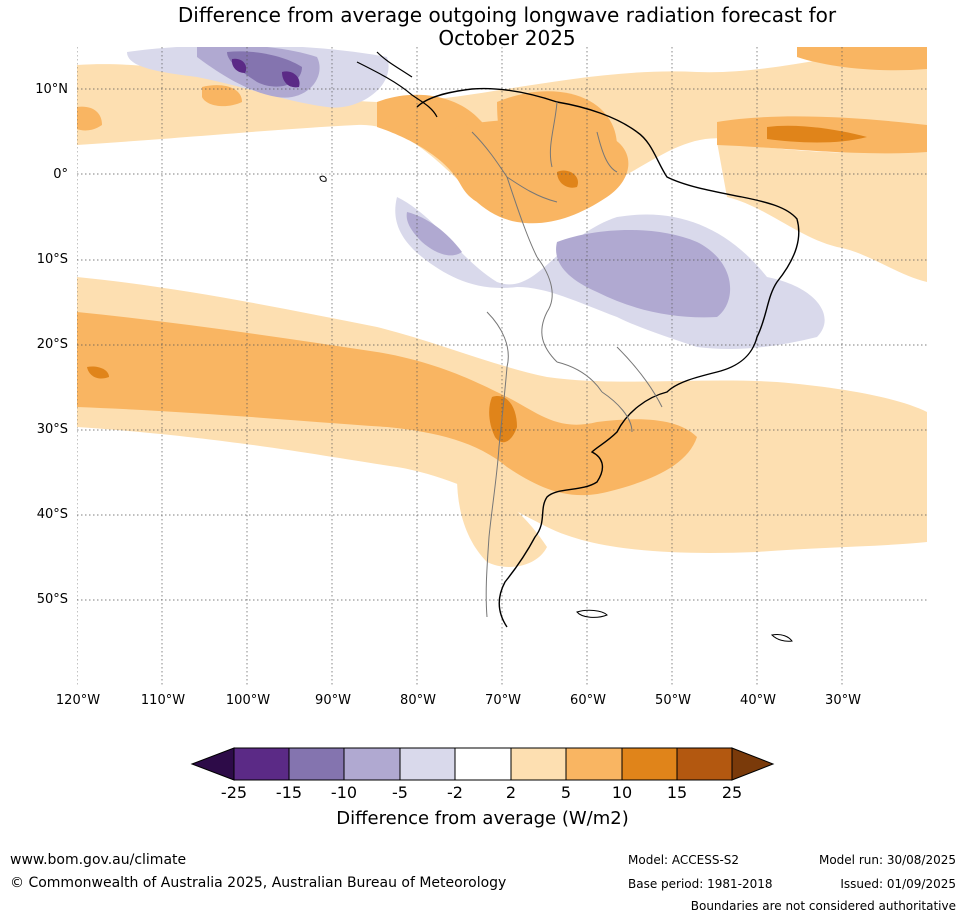  What do you see at coordinates (52, 429) in the screenshot?
I see `lat-label-30s: 30°S` at bounding box center [52, 429].